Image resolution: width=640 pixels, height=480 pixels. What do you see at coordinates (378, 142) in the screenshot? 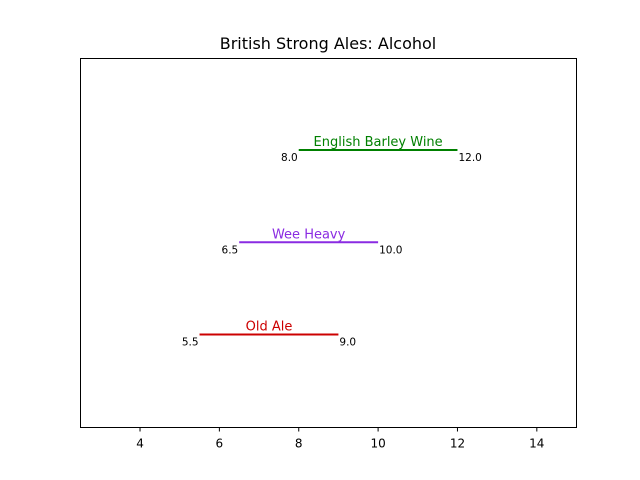
I see `range-name-label: English Barley Wine` at bounding box center [378, 142].